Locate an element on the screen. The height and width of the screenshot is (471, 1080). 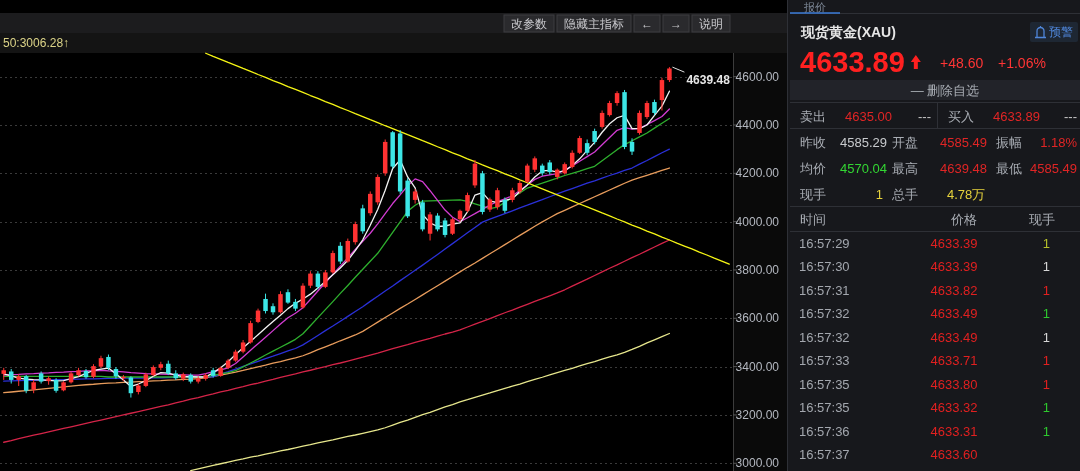
button: 改参数 is located at coordinates (529, 23).